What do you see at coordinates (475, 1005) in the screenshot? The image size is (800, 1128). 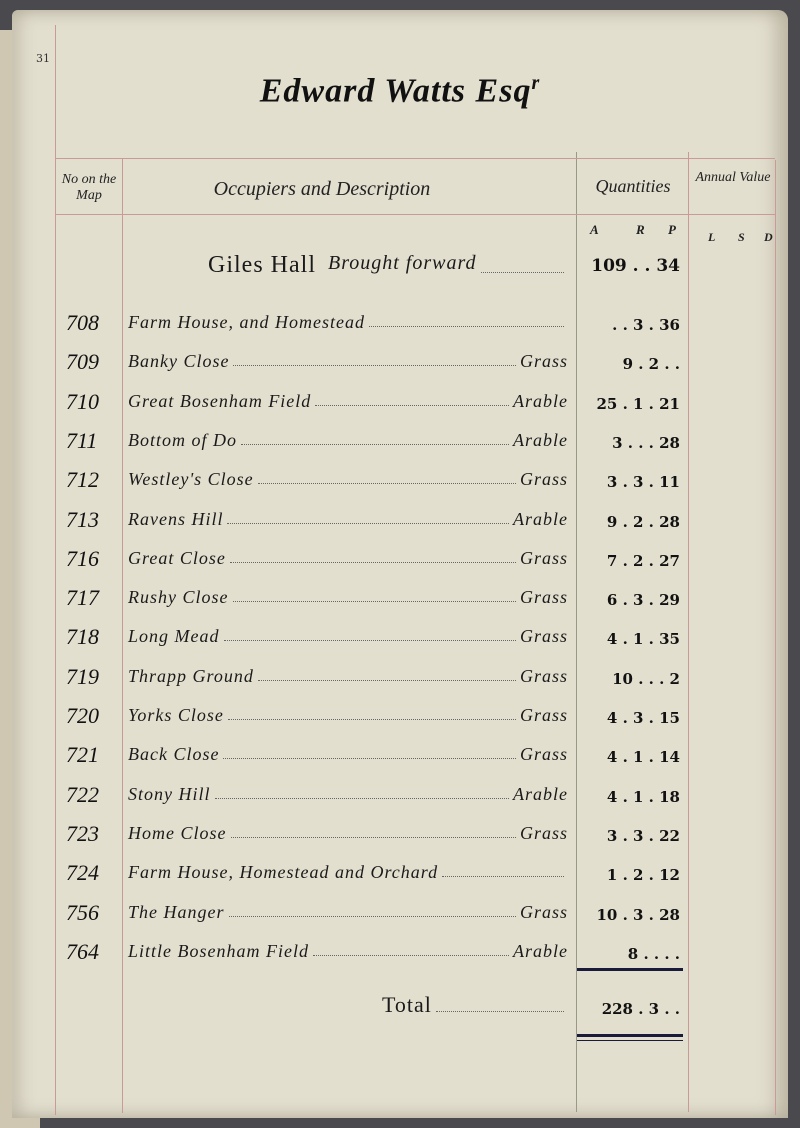 I see `total-desc: Total` at bounding box center [475, 1005].